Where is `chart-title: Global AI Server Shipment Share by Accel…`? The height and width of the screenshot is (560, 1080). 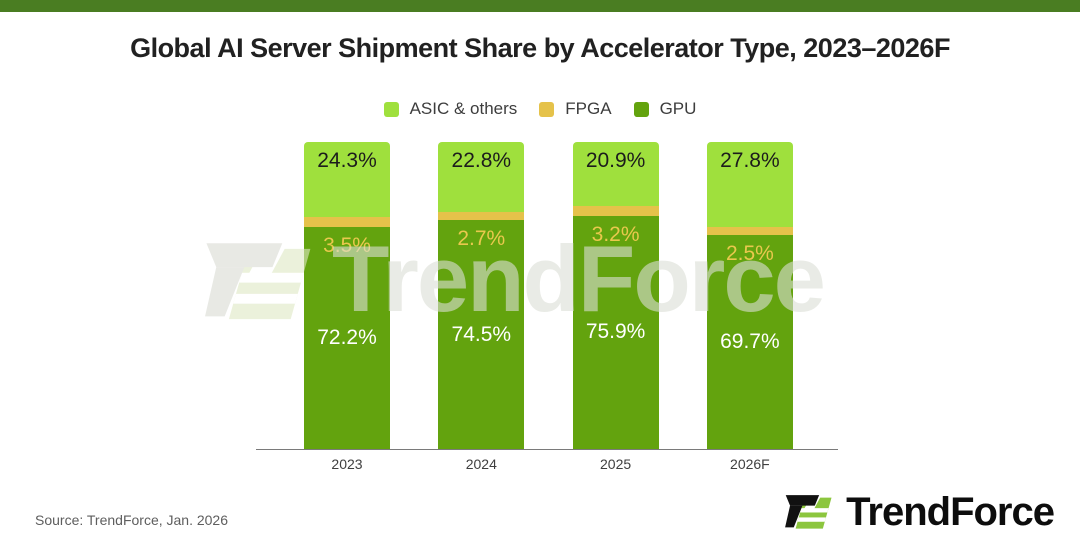
chart-title: Global AI Server Shipment Share by Accel… is located at coordinates (540, 48).